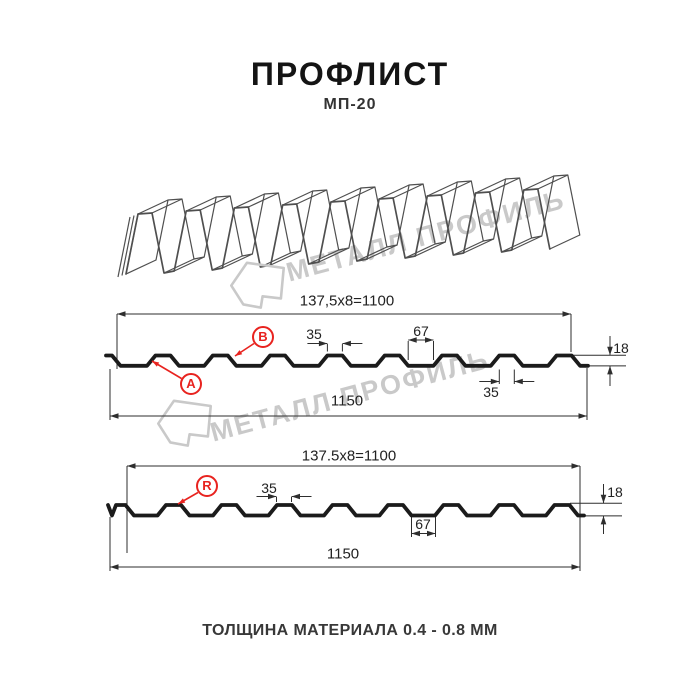  I want to click on dim-label-total-2: 1150, so click(343, 554).